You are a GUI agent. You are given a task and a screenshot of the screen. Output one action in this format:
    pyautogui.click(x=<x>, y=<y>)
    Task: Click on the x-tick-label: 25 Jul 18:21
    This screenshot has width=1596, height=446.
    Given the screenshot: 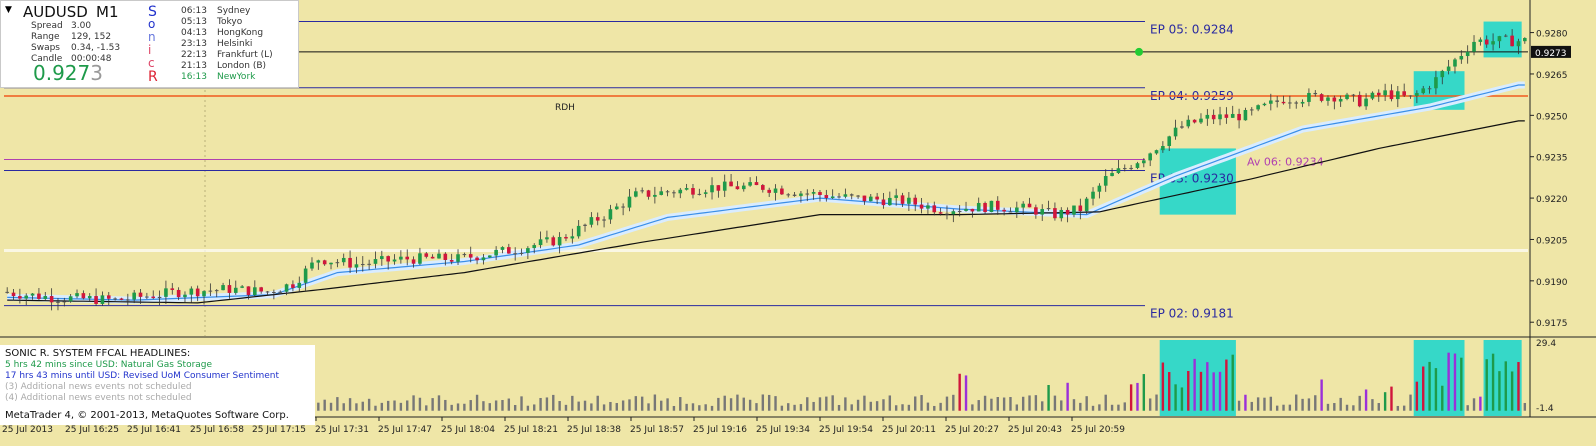 What is the action you would take?
    pyautogui.click(x=531, y=430)
    